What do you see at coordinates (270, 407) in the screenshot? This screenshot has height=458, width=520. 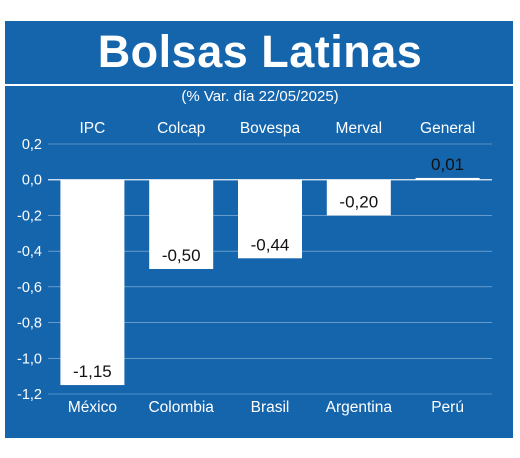 I see `x-tick-label: Brasil` at bounding box center [270, 407].